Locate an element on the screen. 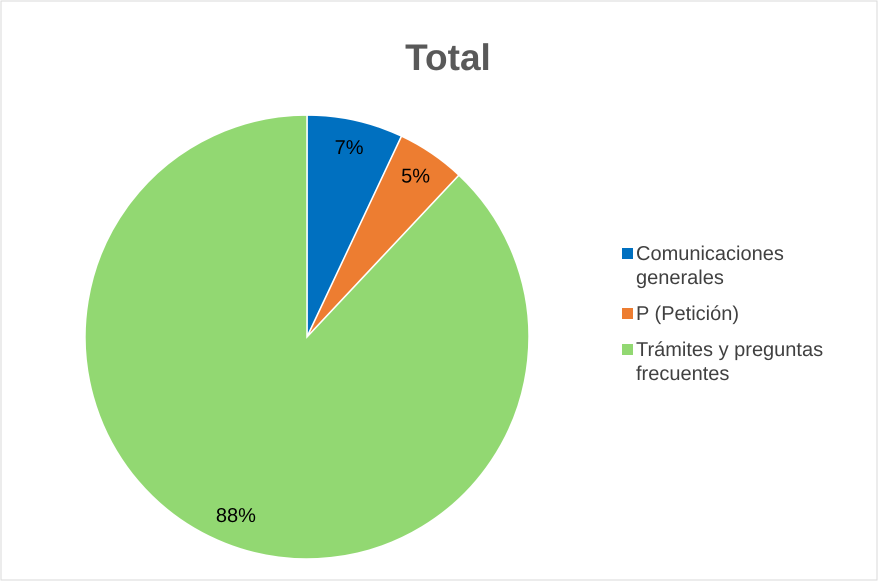  legend-label: Trámites y preguntas frecuentes is located at coordinates (730, 362).